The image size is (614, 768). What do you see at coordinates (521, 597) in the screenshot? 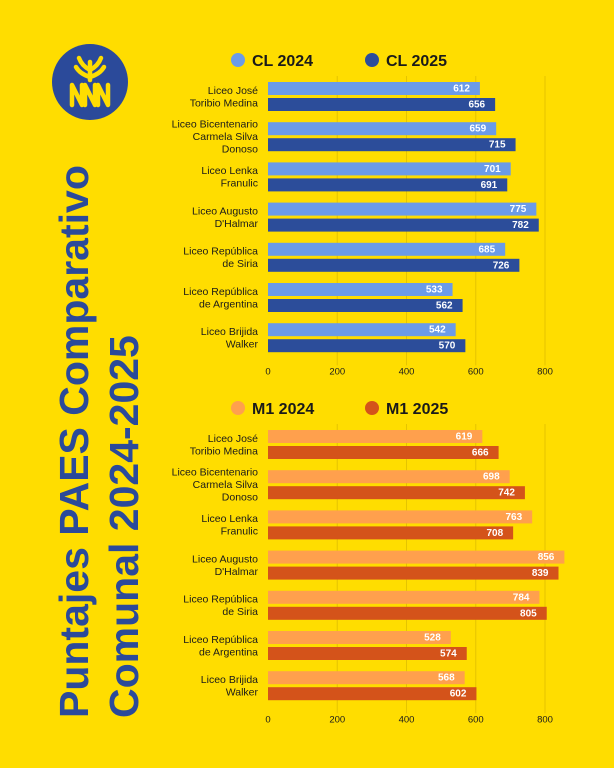
I see `m1-data-label: 784` at bounding box center [521, 597].